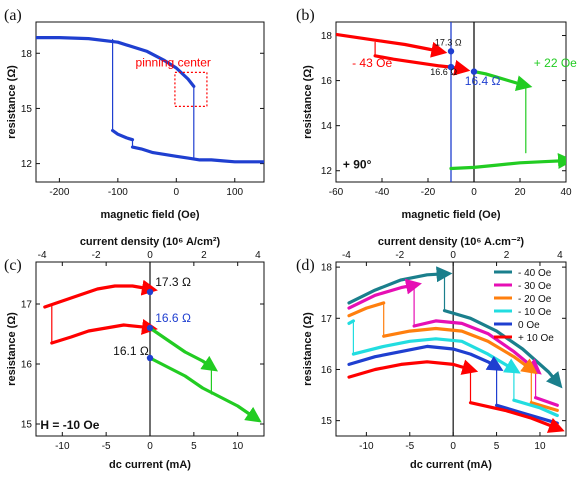  I want to click on x-tick-label: 100, so click(234, 192).